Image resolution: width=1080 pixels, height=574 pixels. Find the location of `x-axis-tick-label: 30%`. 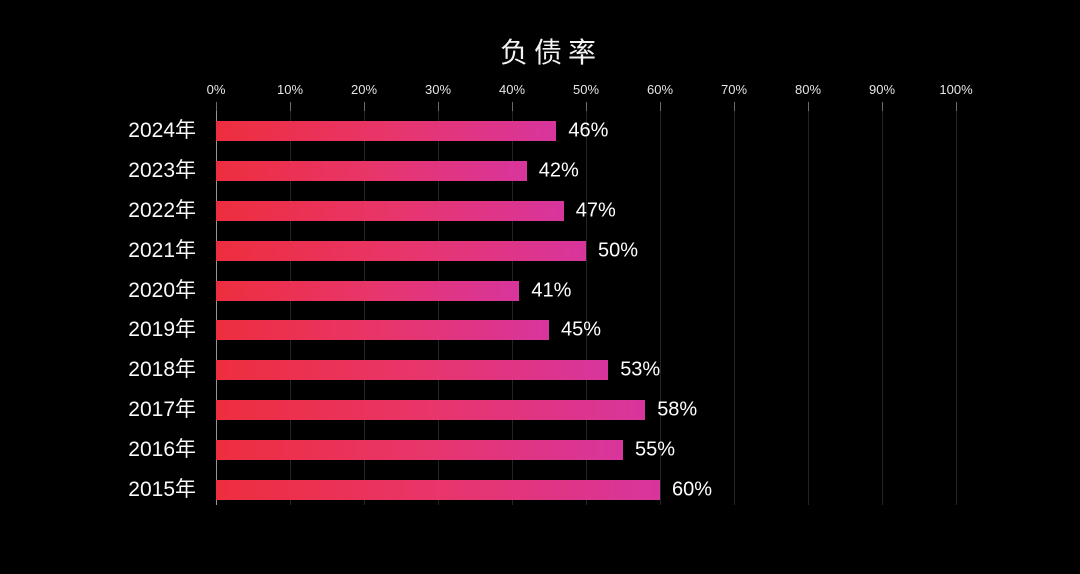

x-axis-tick-label: 30% is located at coordinates (438, 89).